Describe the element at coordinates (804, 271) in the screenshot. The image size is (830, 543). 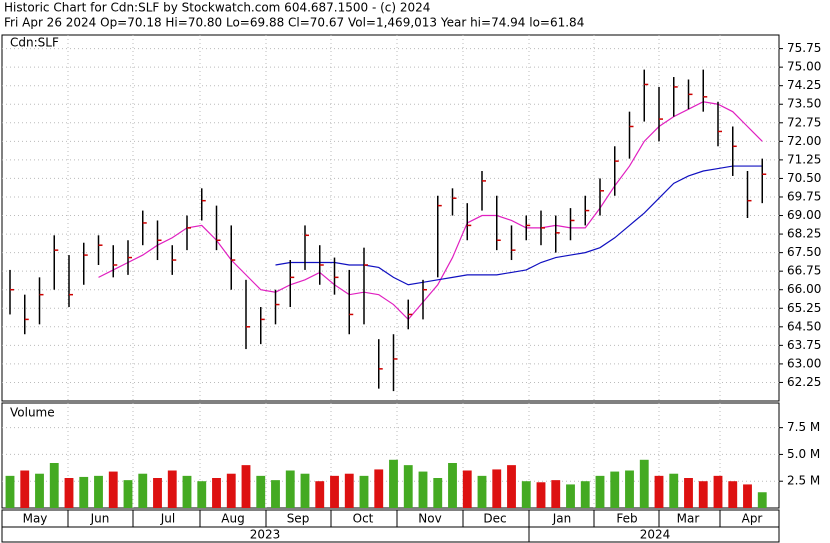
I see `y-tick-label: 66.75` at that location.